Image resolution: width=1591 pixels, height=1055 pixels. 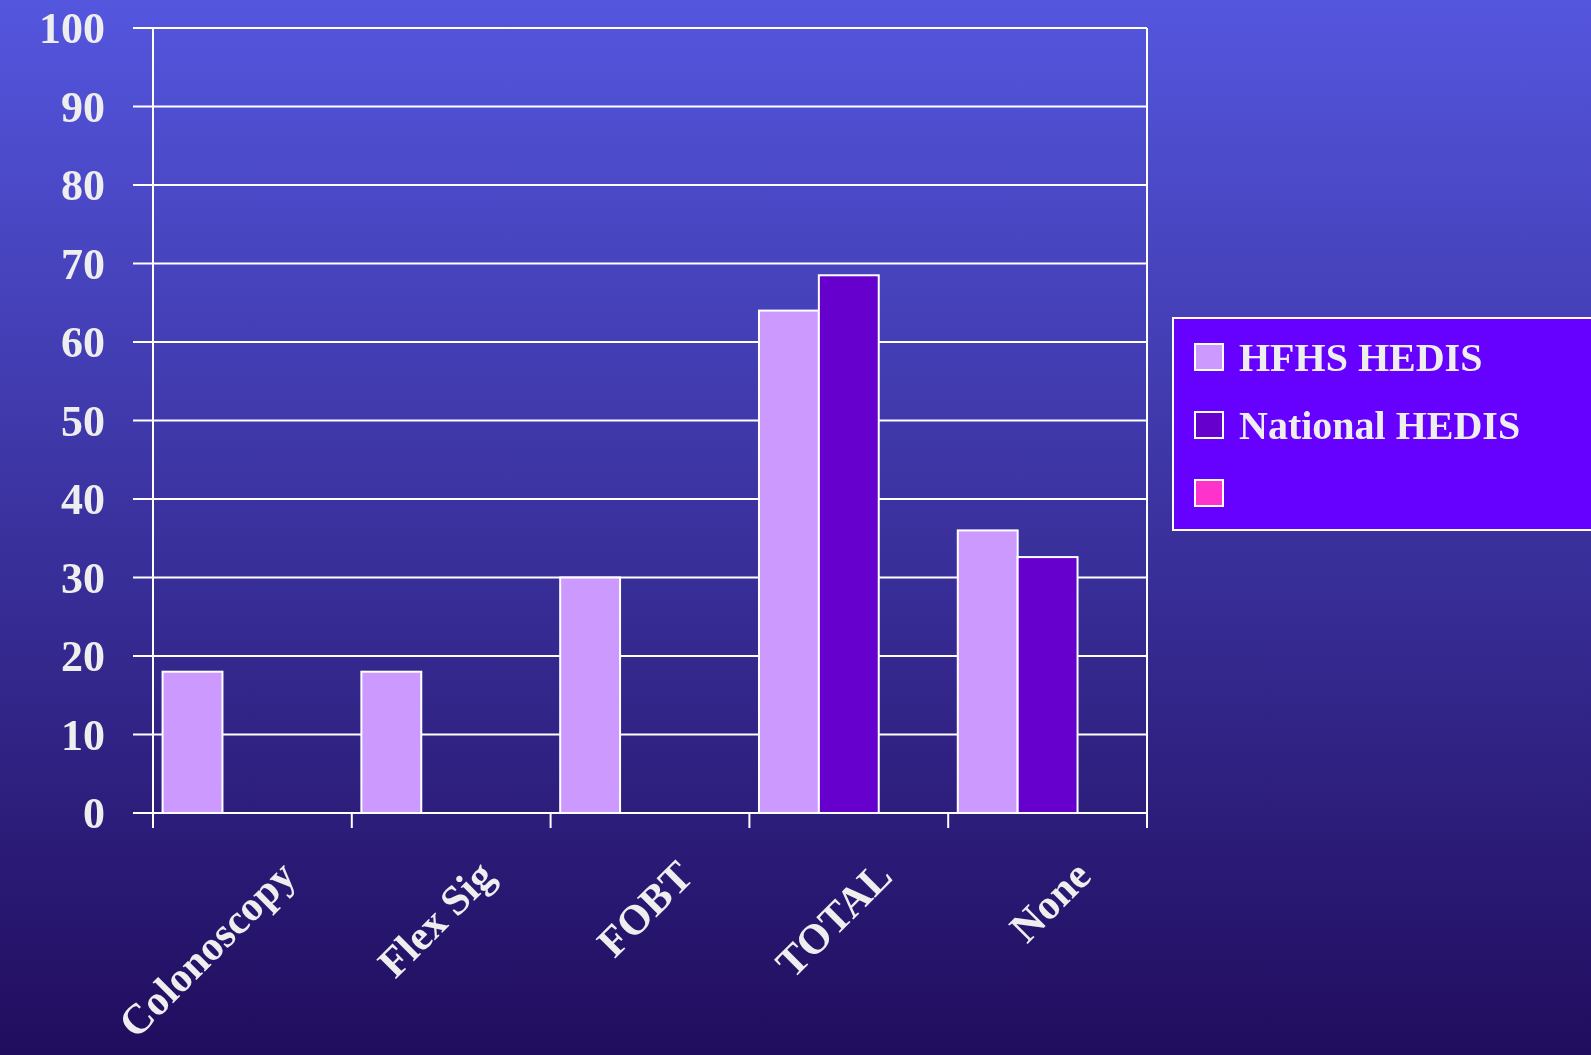 I want to click on y-tick-label: 40, so click(x=83, y=500).